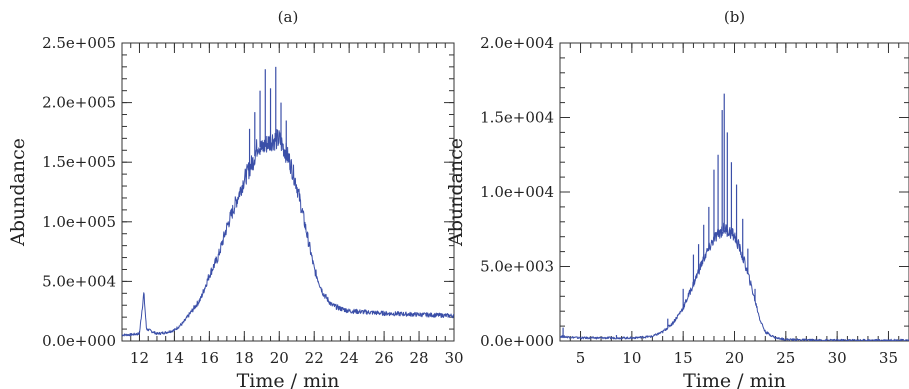 This screenshot has height=389, width=909. Describe the element at coordinates (349, 358) in the screenshot. I see `x-tick-label: 24` at that location.